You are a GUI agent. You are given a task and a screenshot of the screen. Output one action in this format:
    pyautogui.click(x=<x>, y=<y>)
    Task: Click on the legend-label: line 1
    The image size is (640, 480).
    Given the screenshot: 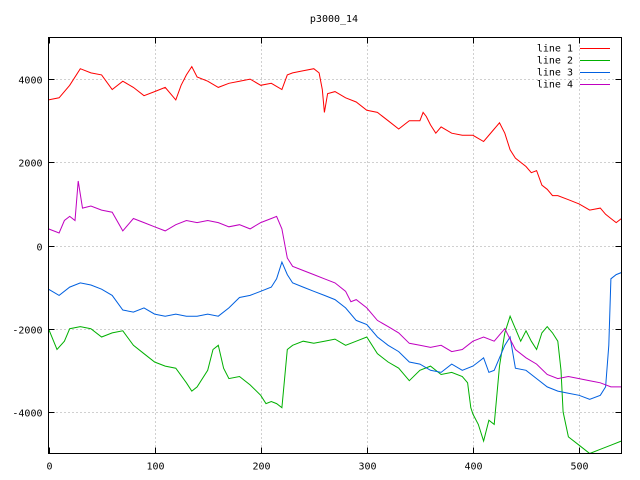 What is the action you would take?
    pyautogui.click(x=555, y=49)
    